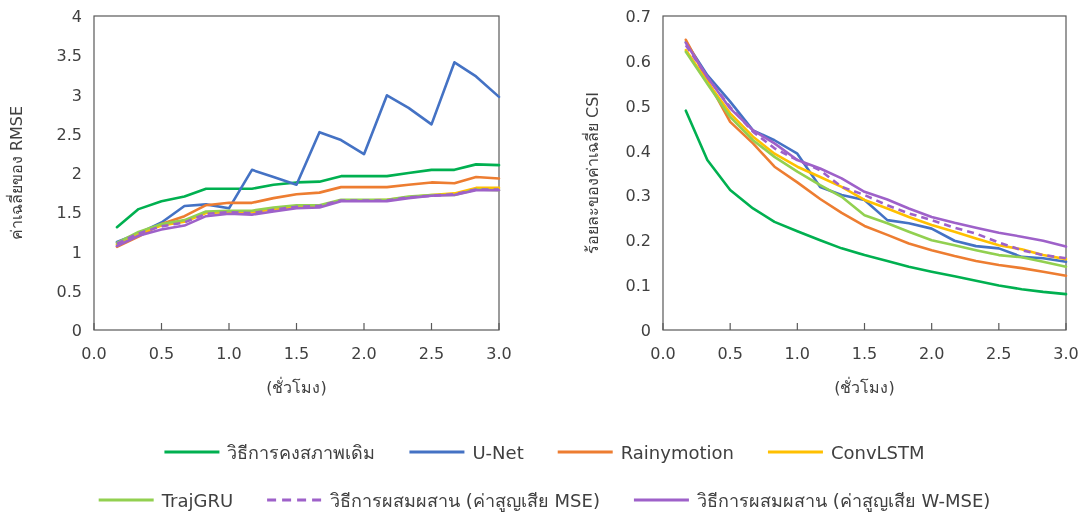 The height and width of the screenshot is (523, 1089). Describe the element at coordinates (15, 173) in the screenshot. I see `y-axis-title: ค่าเฉลี่ยของ RMSE` at that location.